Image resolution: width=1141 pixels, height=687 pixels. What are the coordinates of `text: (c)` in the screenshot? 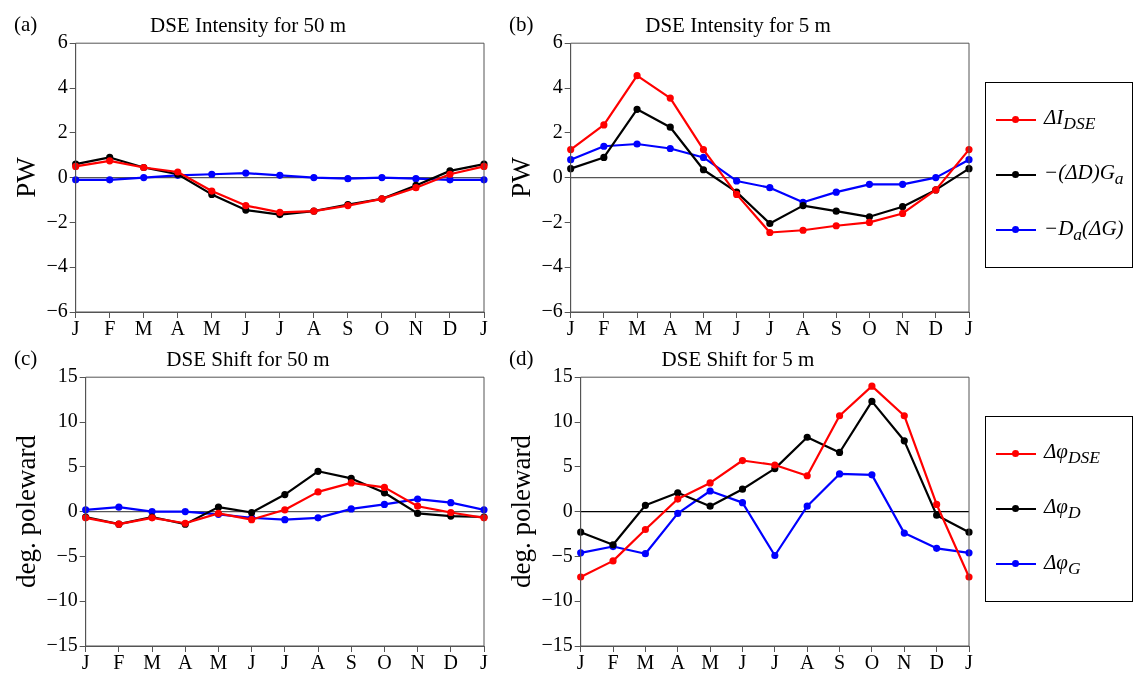 It's located at (26, 358).